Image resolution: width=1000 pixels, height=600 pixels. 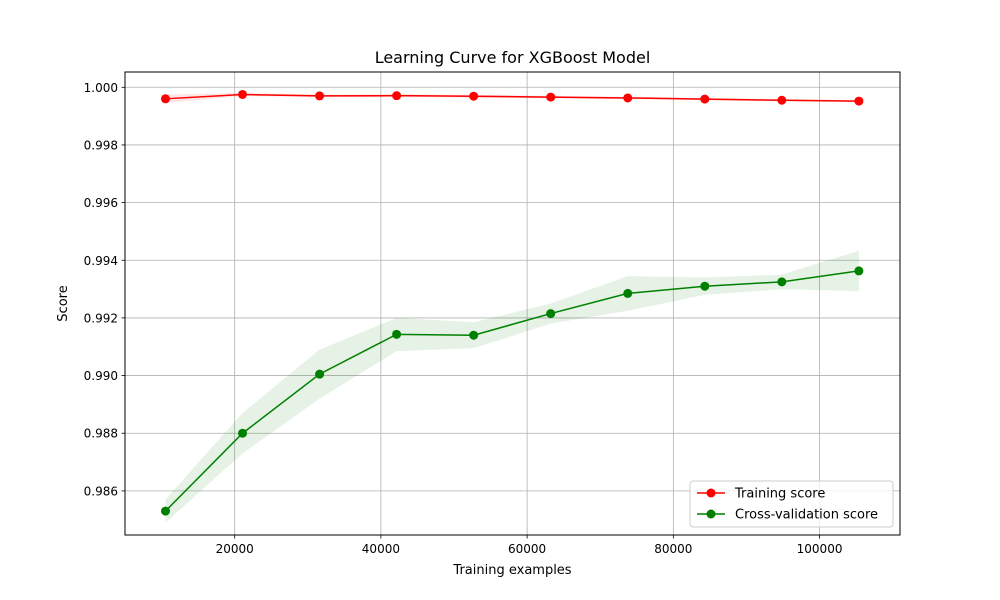 I want to click on x-axis-ticks: 20000 40000 60000 80000 100000, so click(x=529, y=545).